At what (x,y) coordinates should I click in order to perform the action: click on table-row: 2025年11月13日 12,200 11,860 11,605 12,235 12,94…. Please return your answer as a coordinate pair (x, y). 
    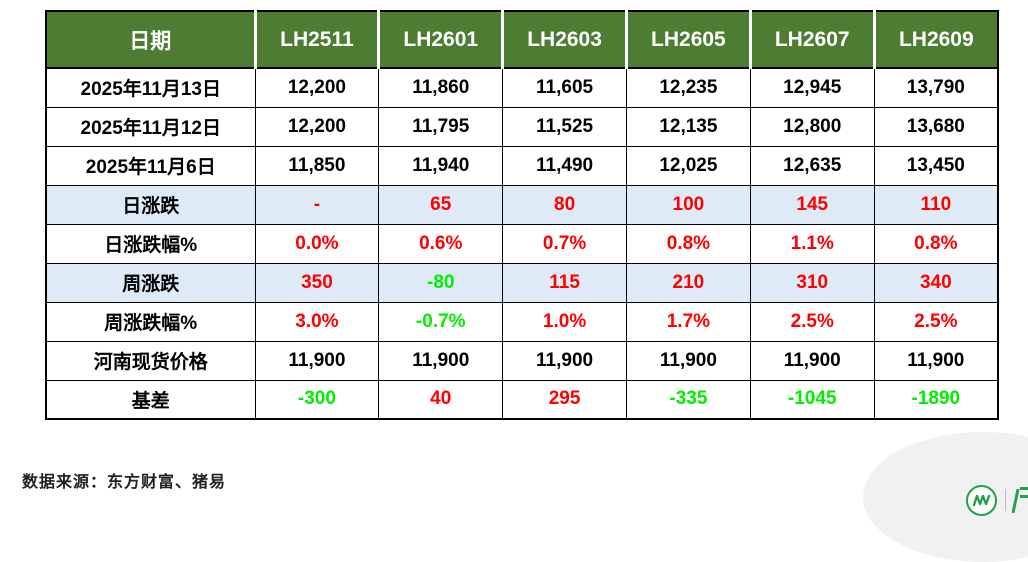
    Looking at the image, I should click on (522, 87).